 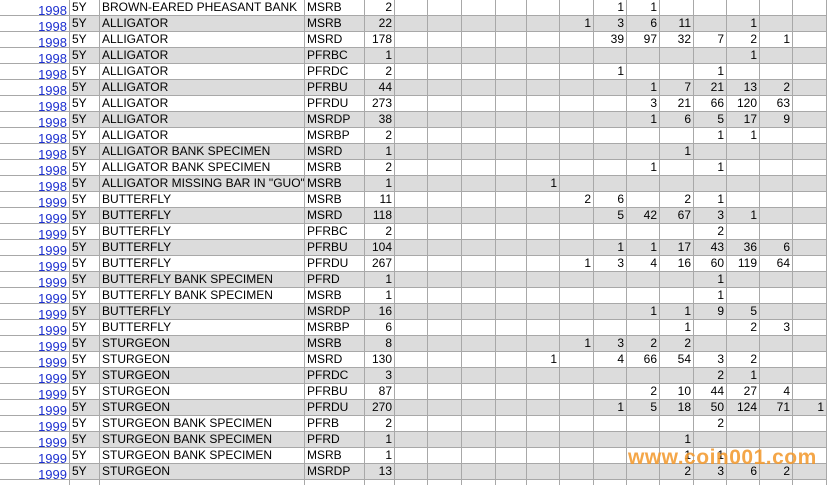 I want to click on count-cell: 63, so click(x=776, y=104).